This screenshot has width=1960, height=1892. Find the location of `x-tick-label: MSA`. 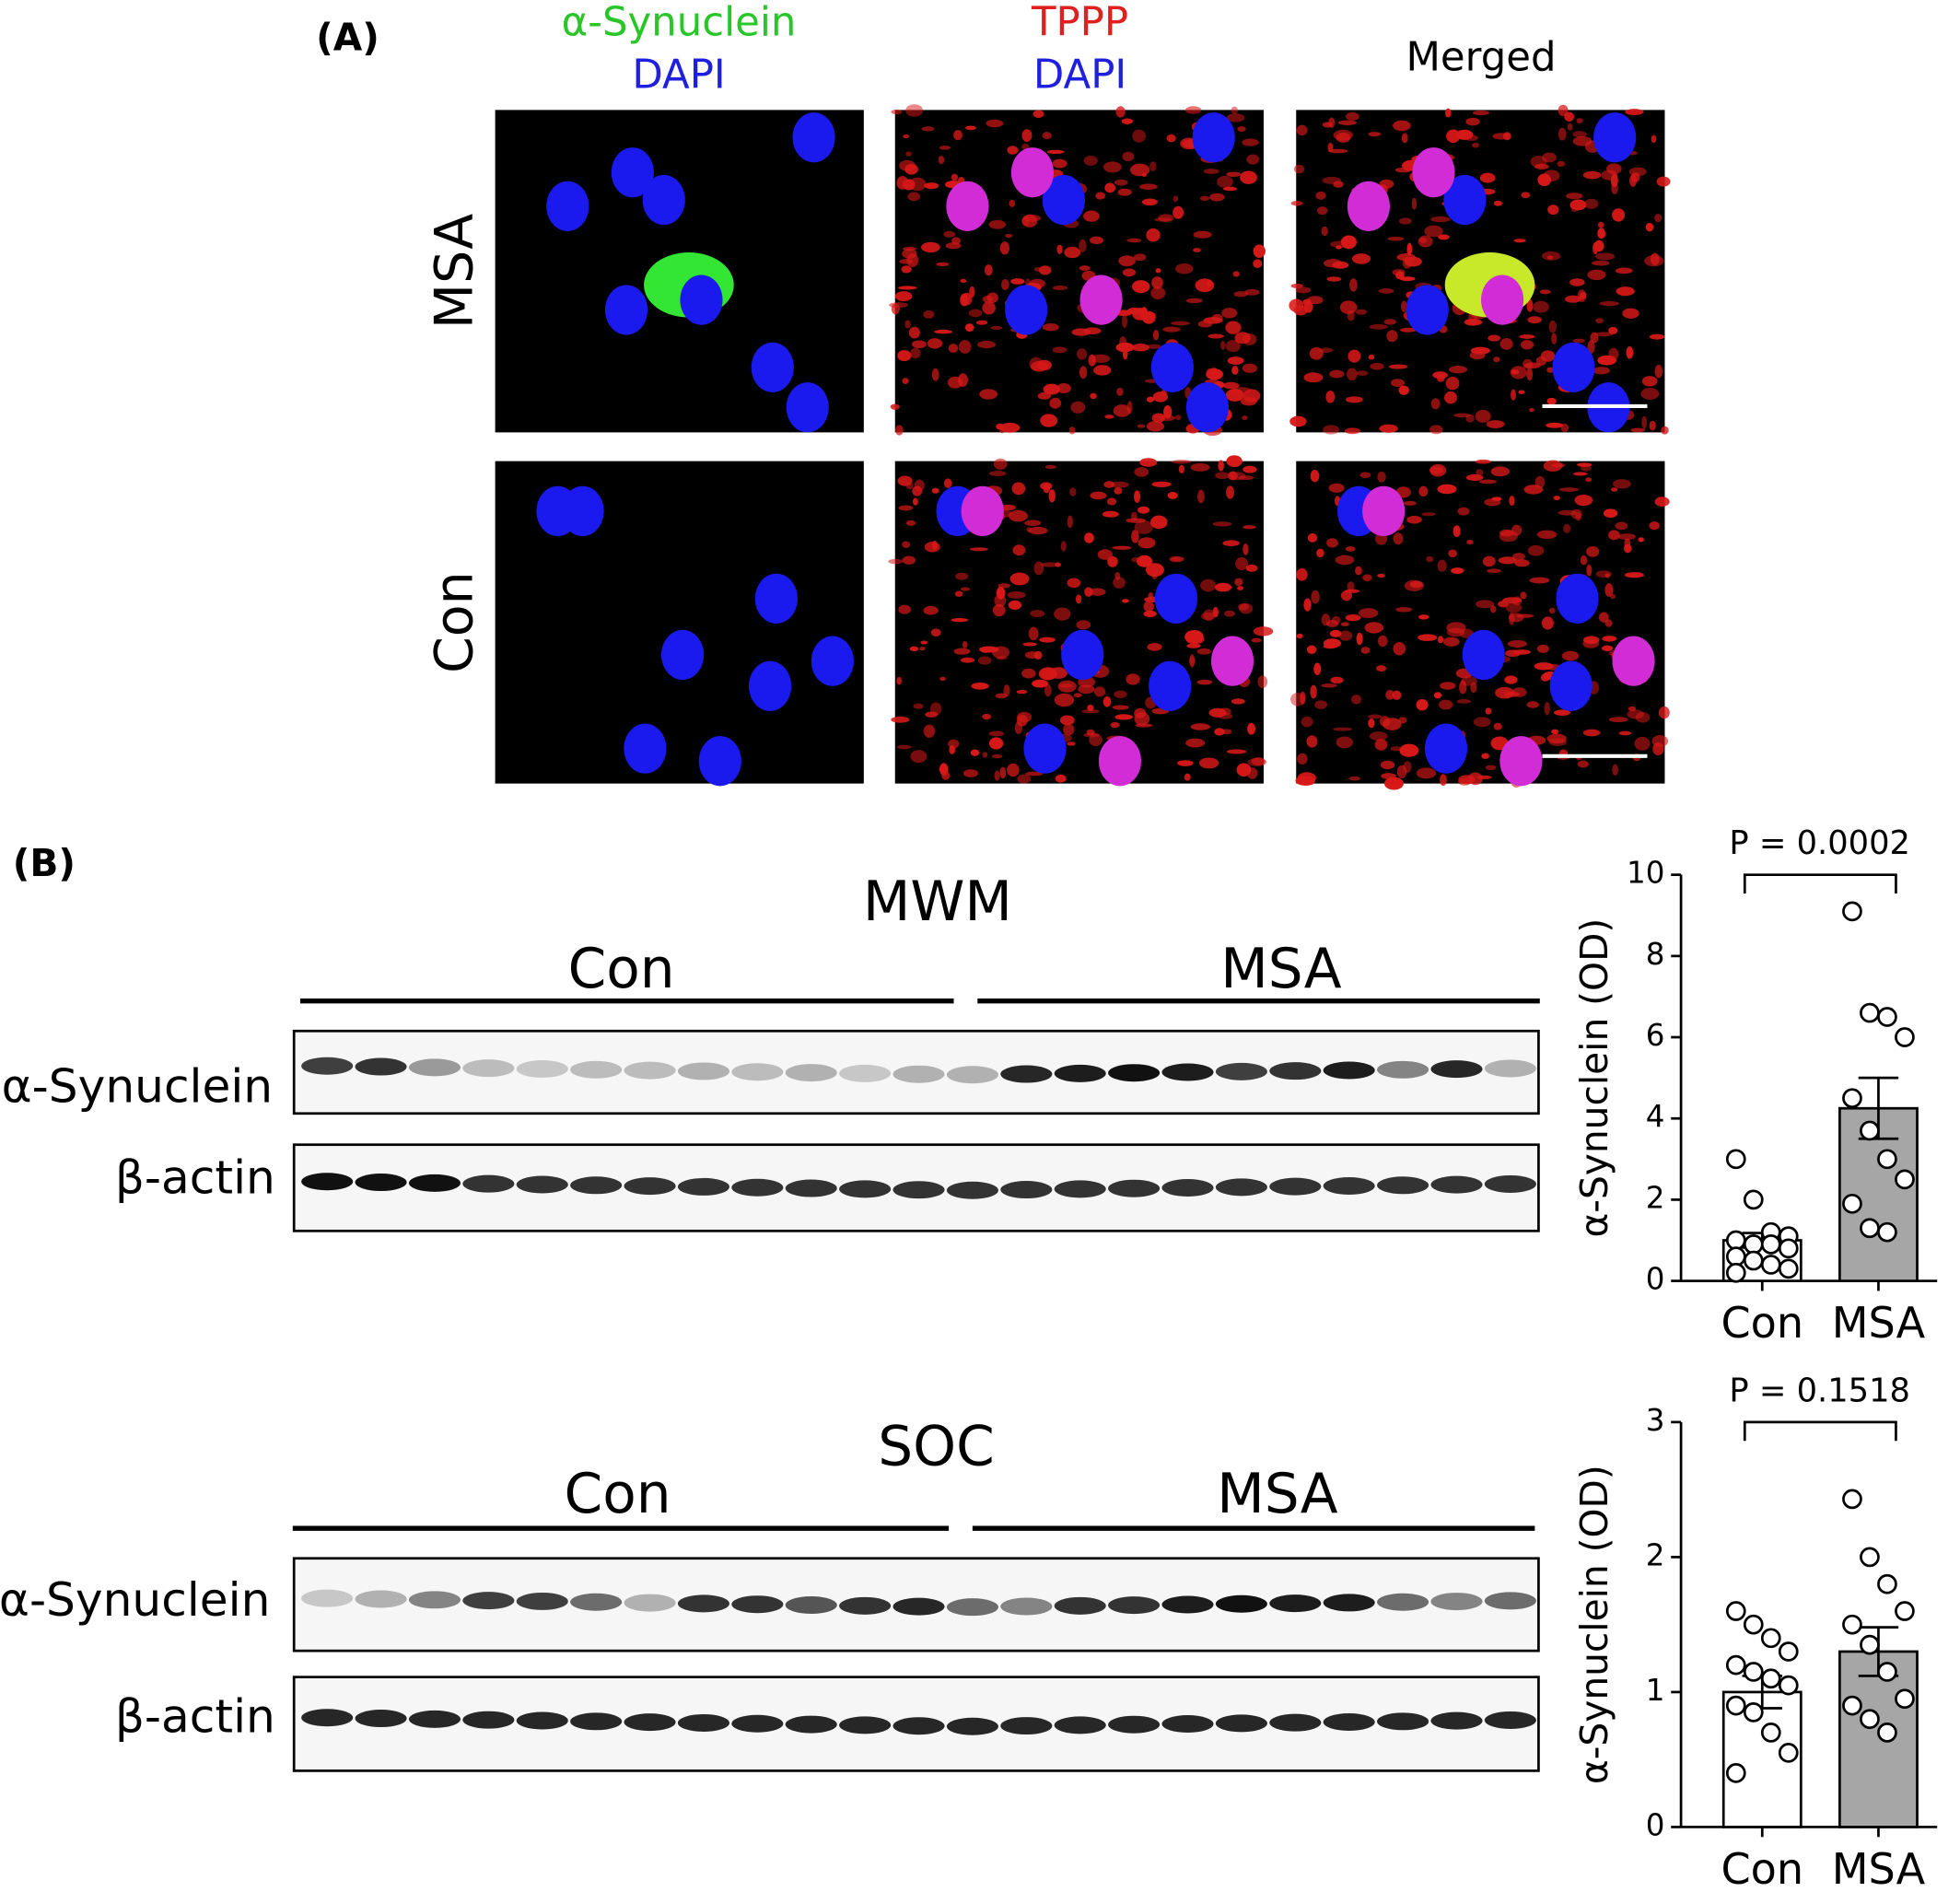

x-tick-label: MSA is located at coordinates (1879, 1868).